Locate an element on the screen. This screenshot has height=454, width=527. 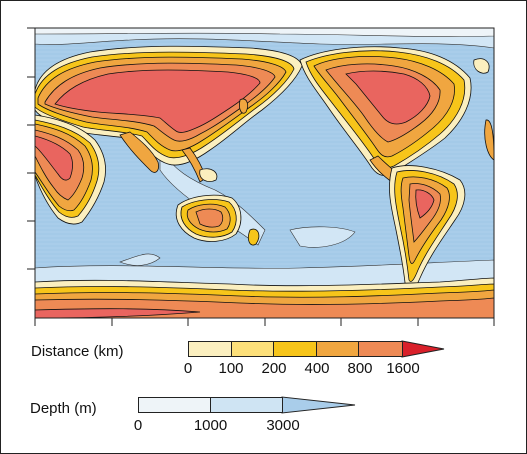
north-america is located at coordinates (385, 116).